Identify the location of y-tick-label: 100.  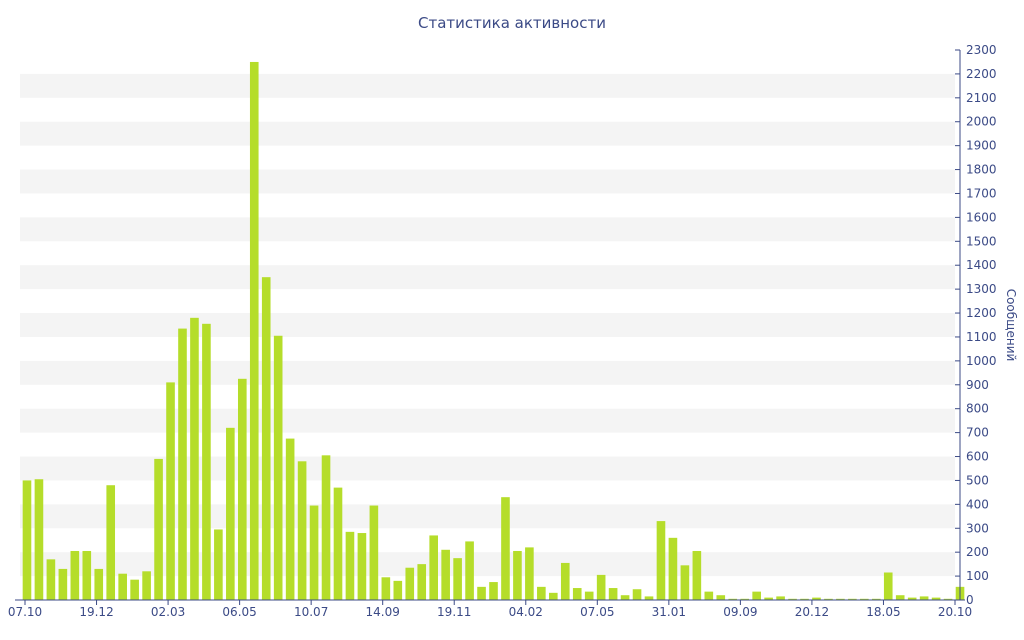
(977, 576).